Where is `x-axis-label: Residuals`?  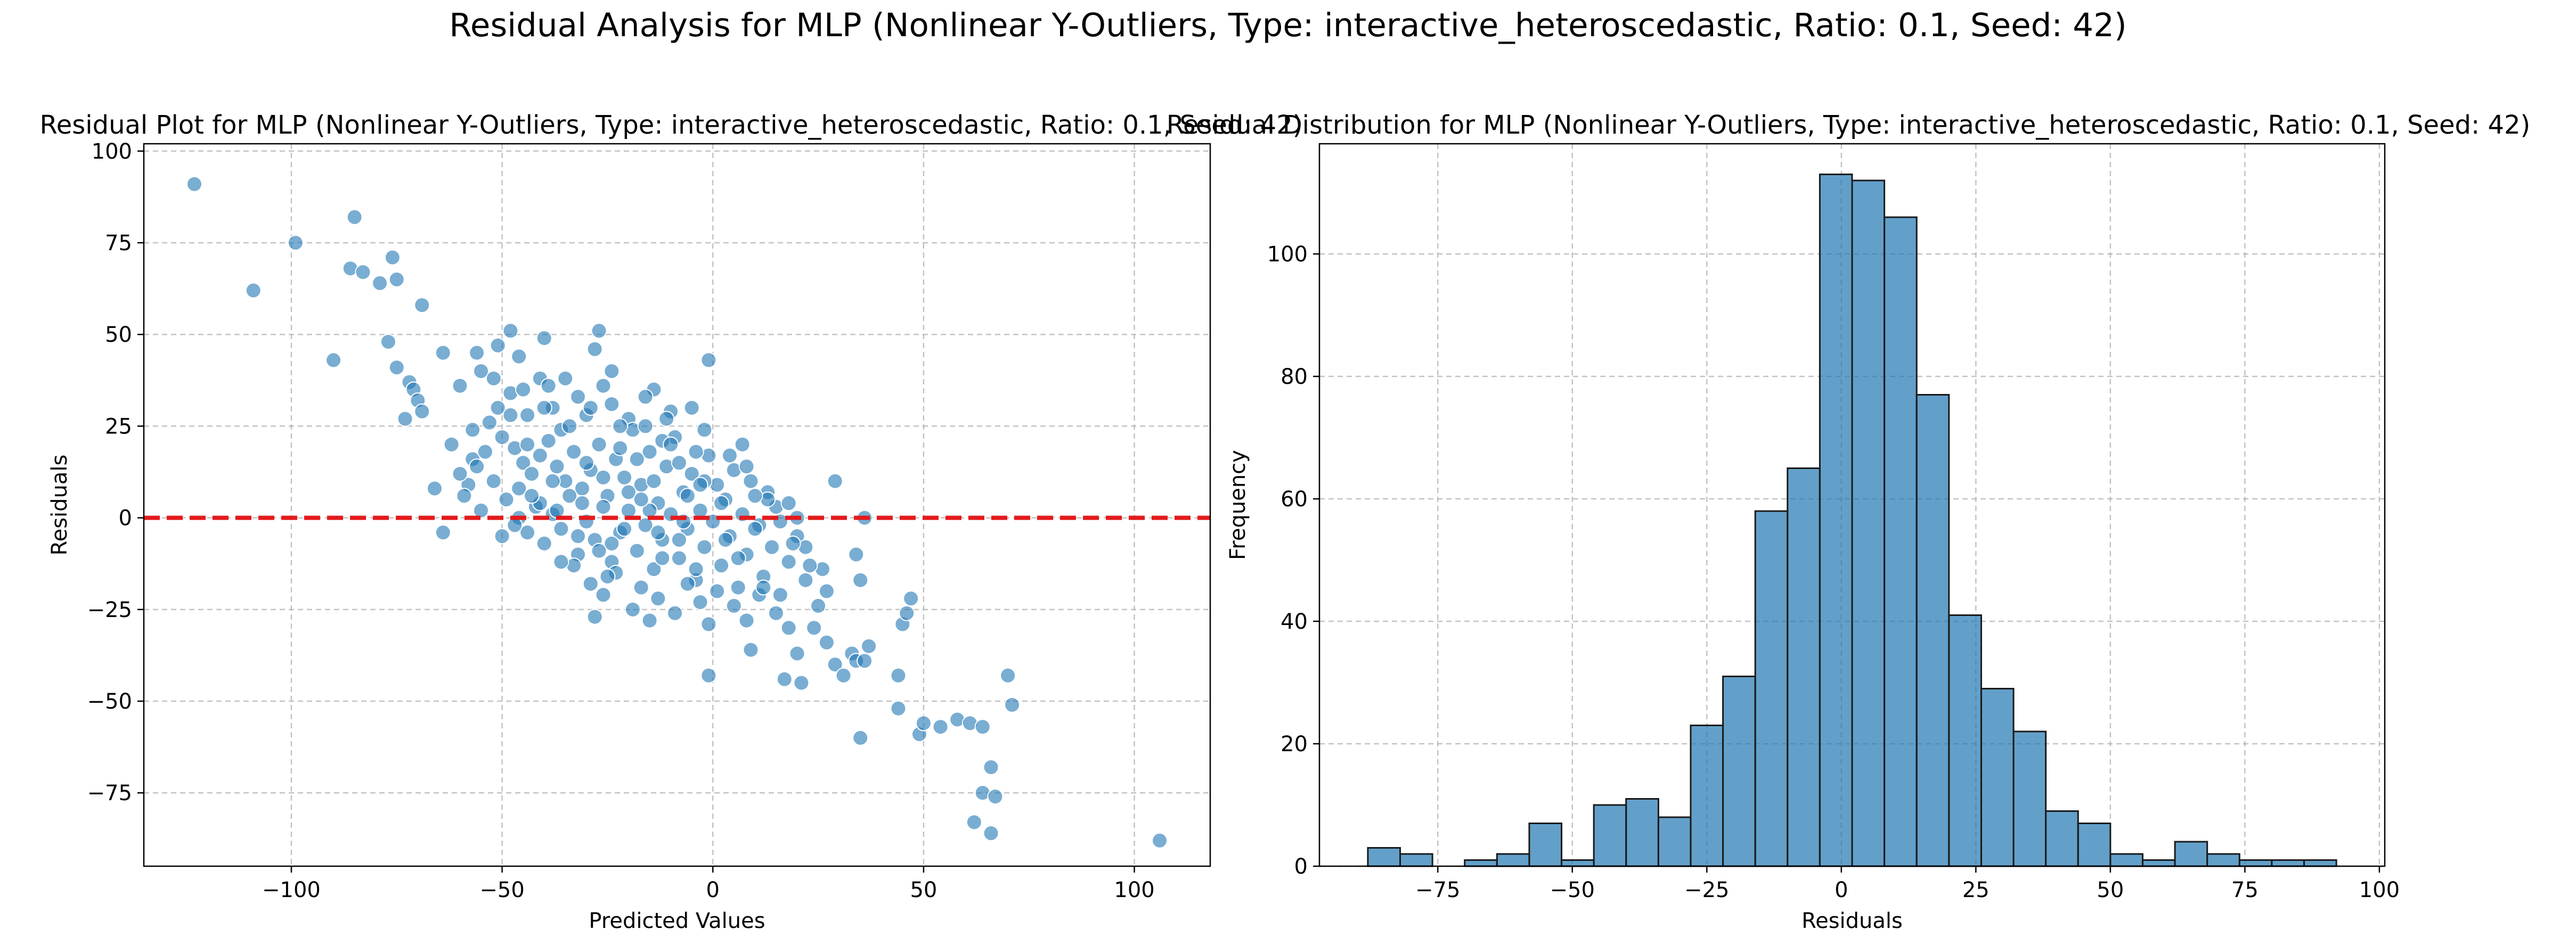 x-axis-label: Residuals is located at coordinates (1852, 921).